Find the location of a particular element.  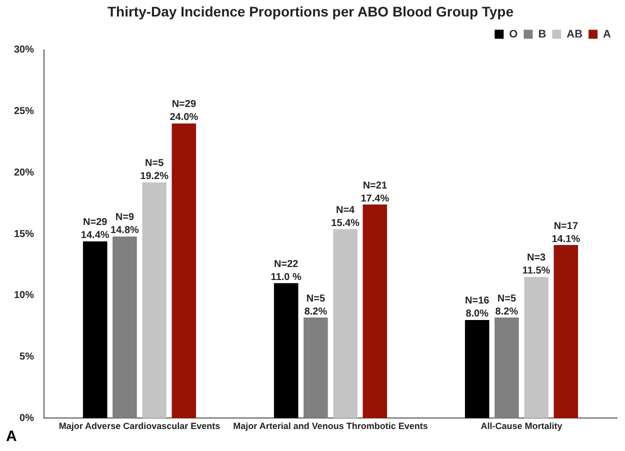

data-label: N=9 14.8% is located at coordinates (124, 224).